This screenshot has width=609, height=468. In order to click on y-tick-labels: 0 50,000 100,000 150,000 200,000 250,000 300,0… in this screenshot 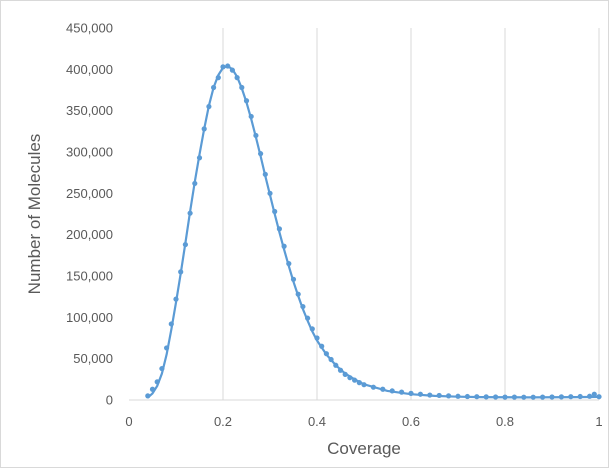, I will do `click(89, 214)`.